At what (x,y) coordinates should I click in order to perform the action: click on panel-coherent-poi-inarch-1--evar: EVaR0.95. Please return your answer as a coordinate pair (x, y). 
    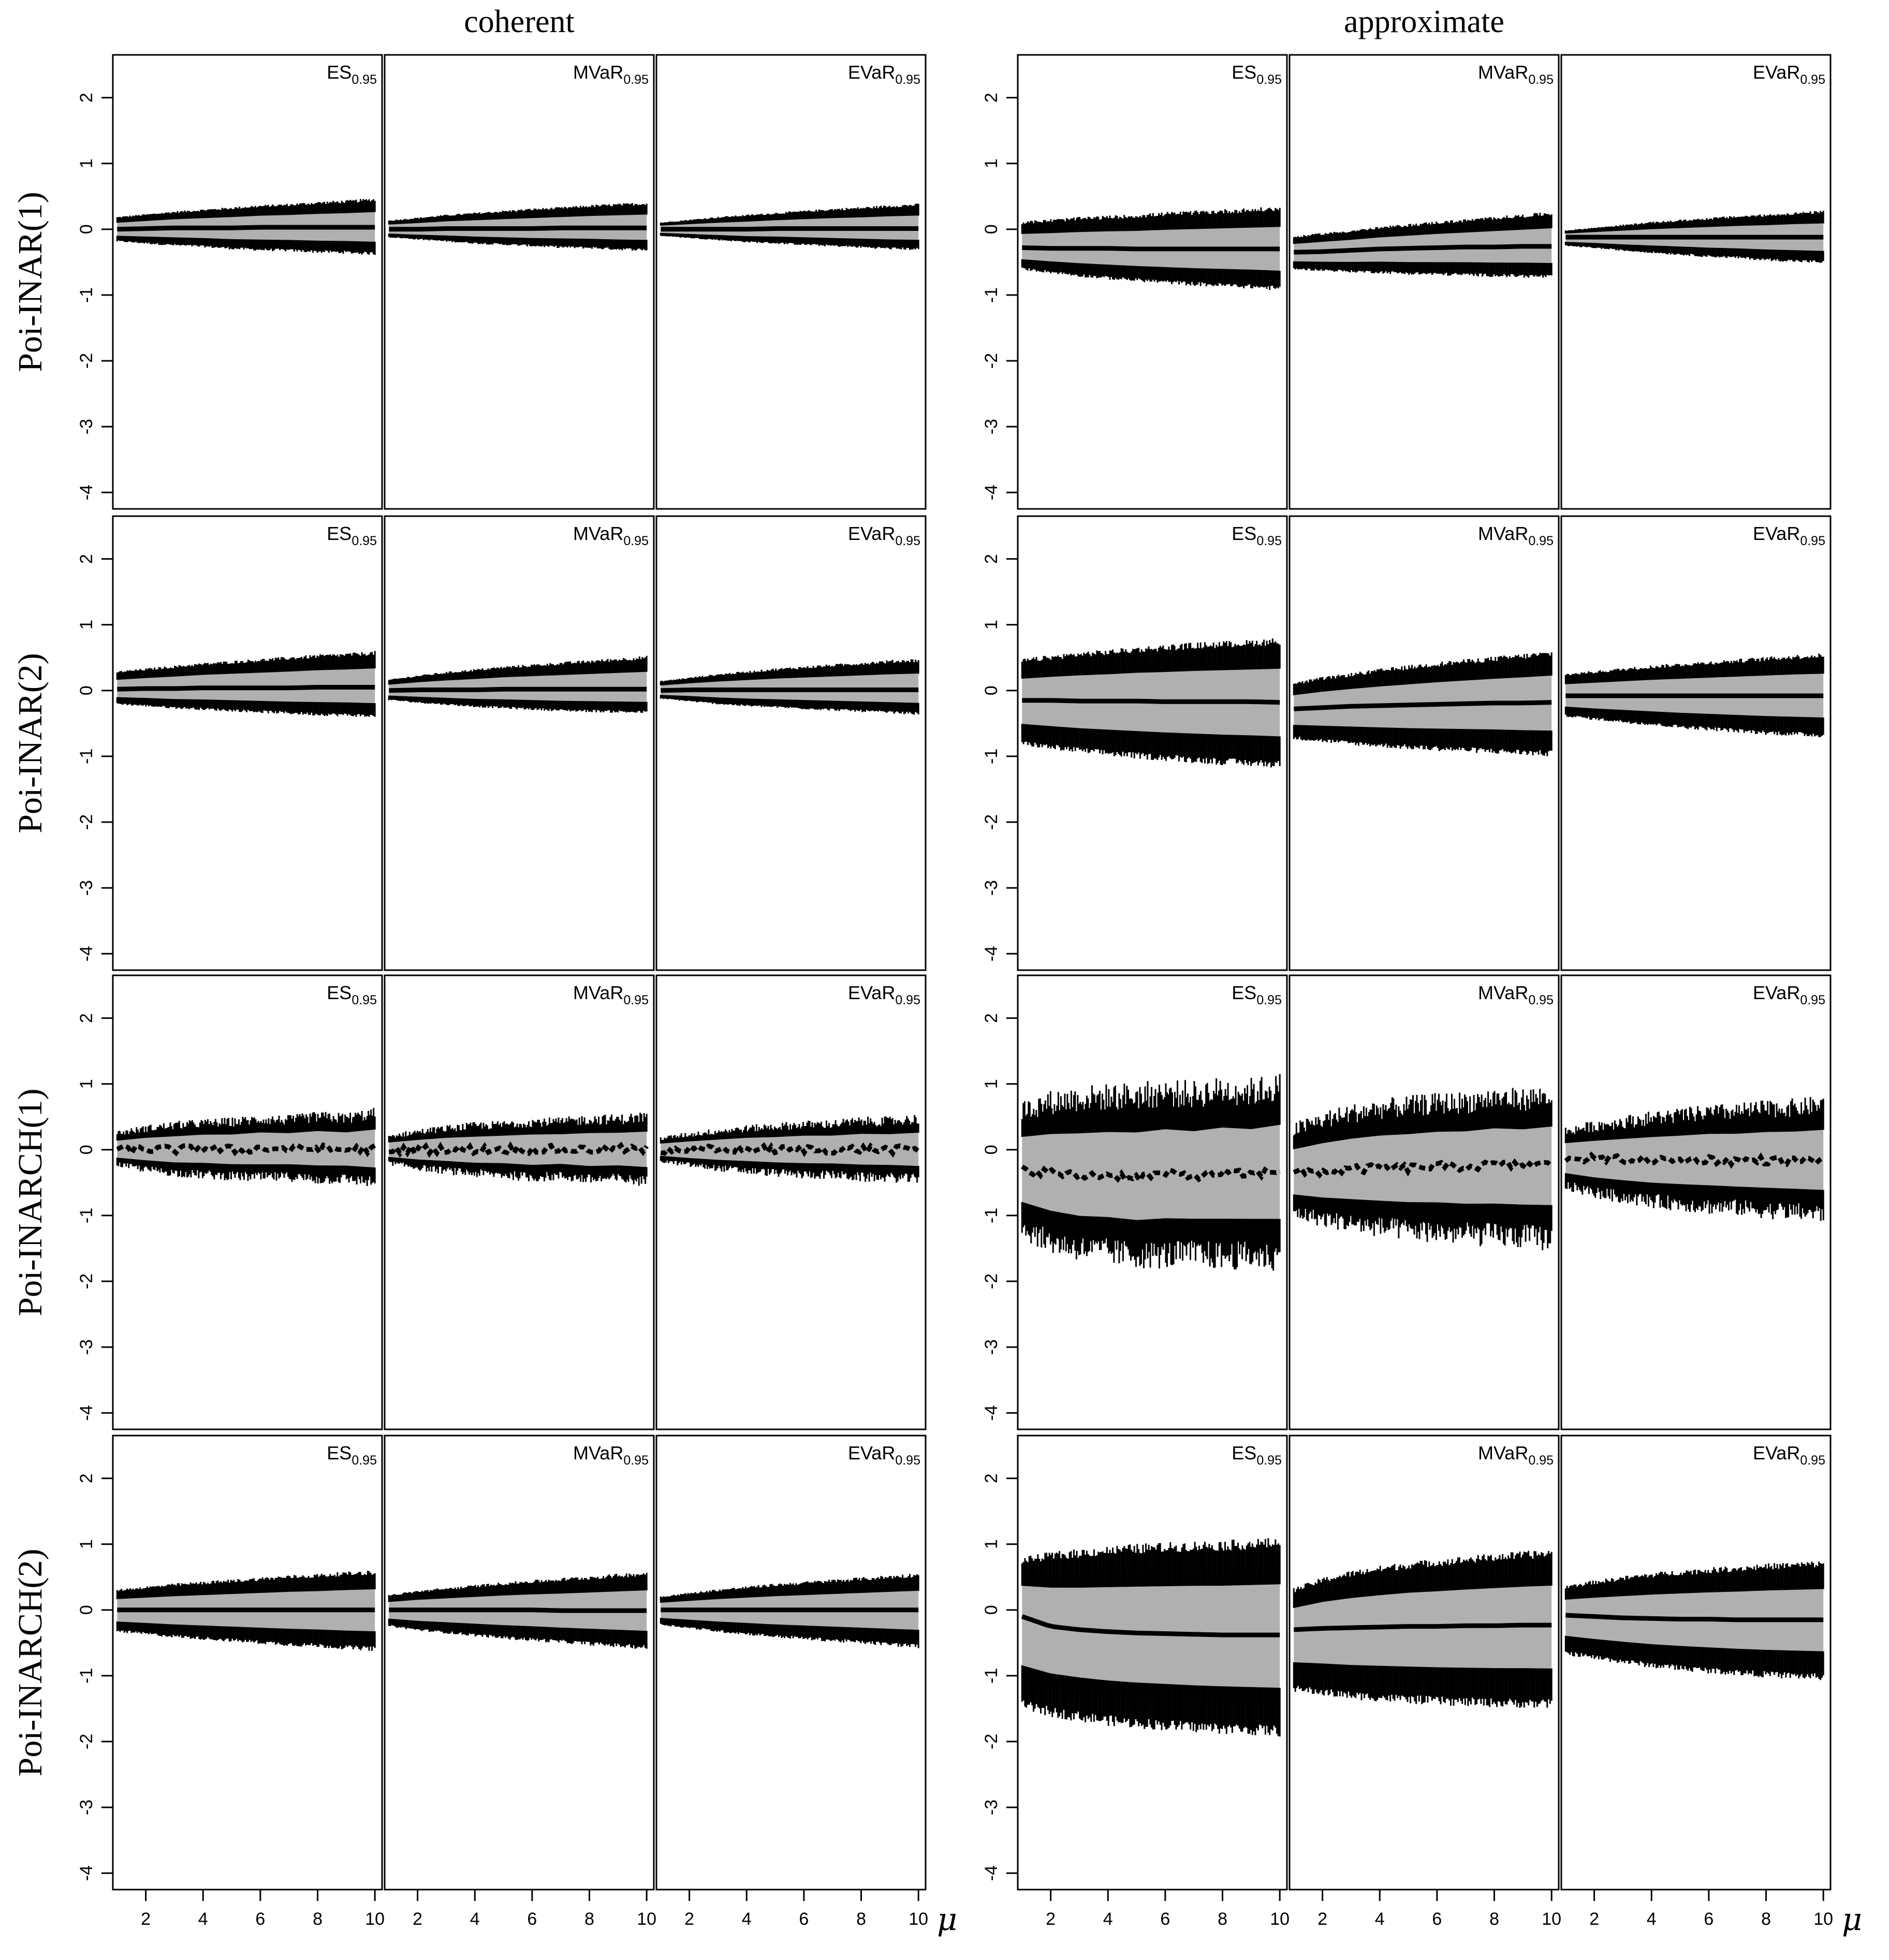
    Looking at the image, I should click on (791, 1202).